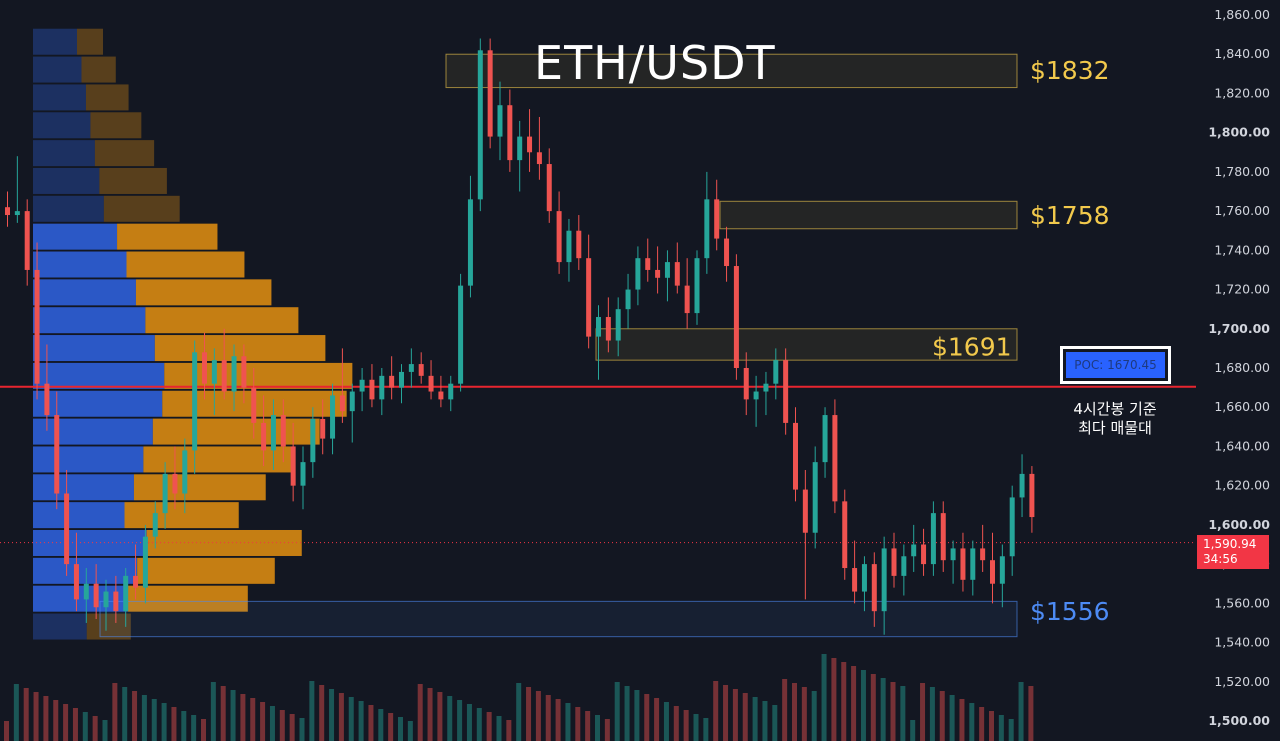 The image size is (1280, 741). I want to click on y-tick-label: 1,820.00, so click(1242, 92).